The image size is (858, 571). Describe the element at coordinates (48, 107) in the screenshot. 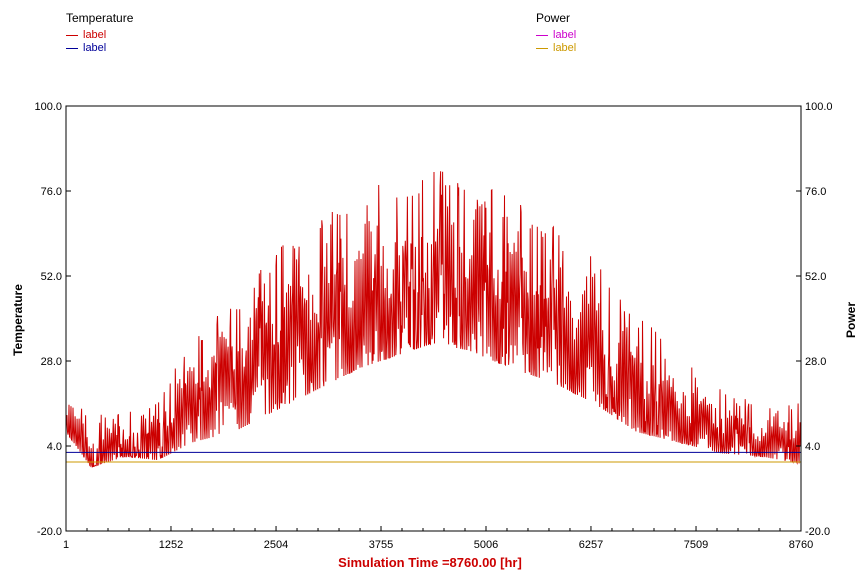

I see `y-tick-label-left: 100.0` at that location.